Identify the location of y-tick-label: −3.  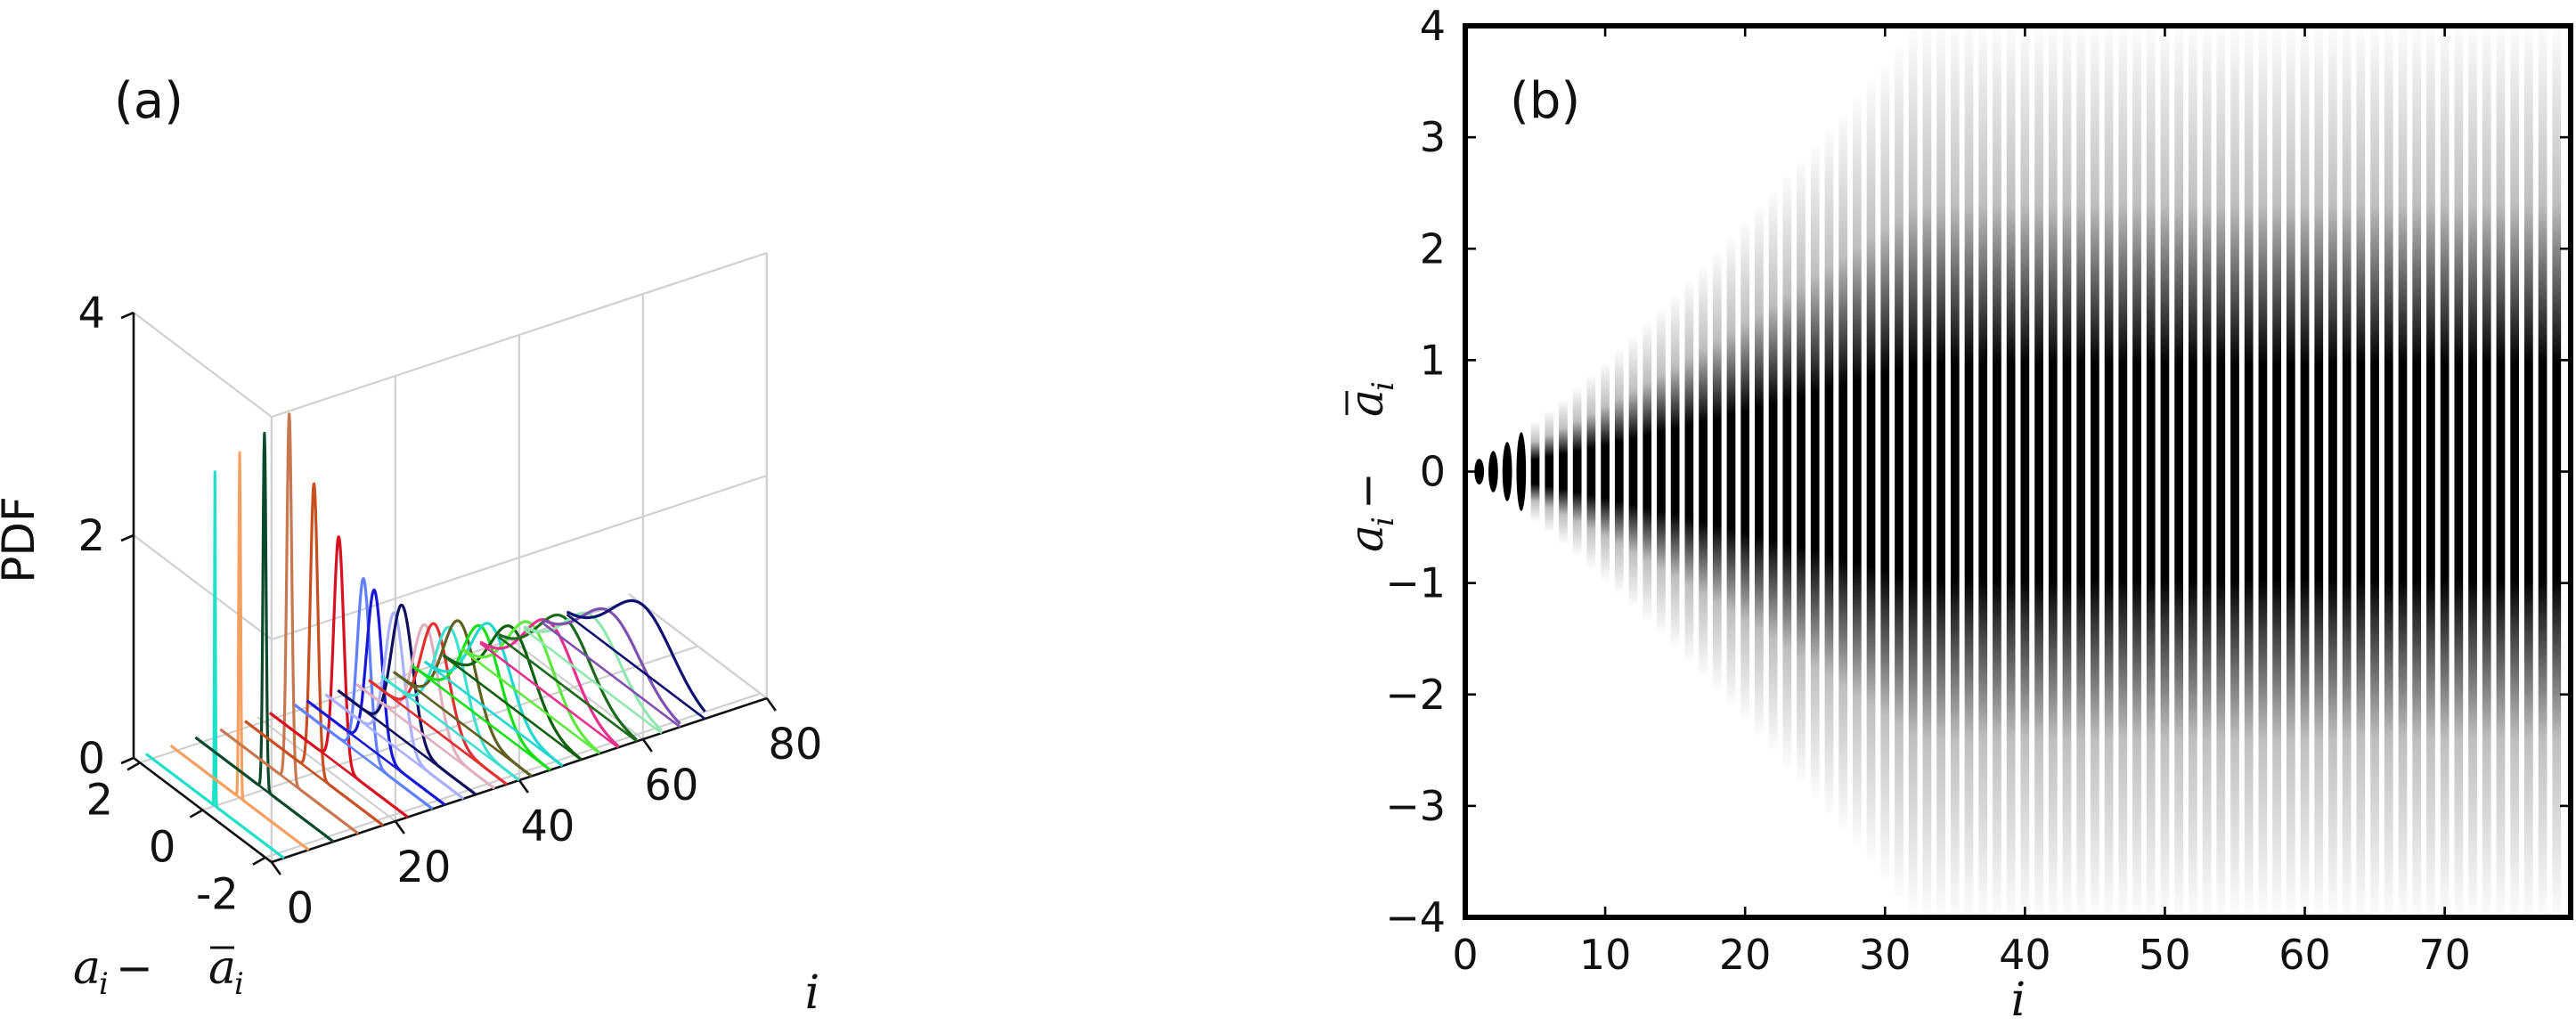
(1415, 806).